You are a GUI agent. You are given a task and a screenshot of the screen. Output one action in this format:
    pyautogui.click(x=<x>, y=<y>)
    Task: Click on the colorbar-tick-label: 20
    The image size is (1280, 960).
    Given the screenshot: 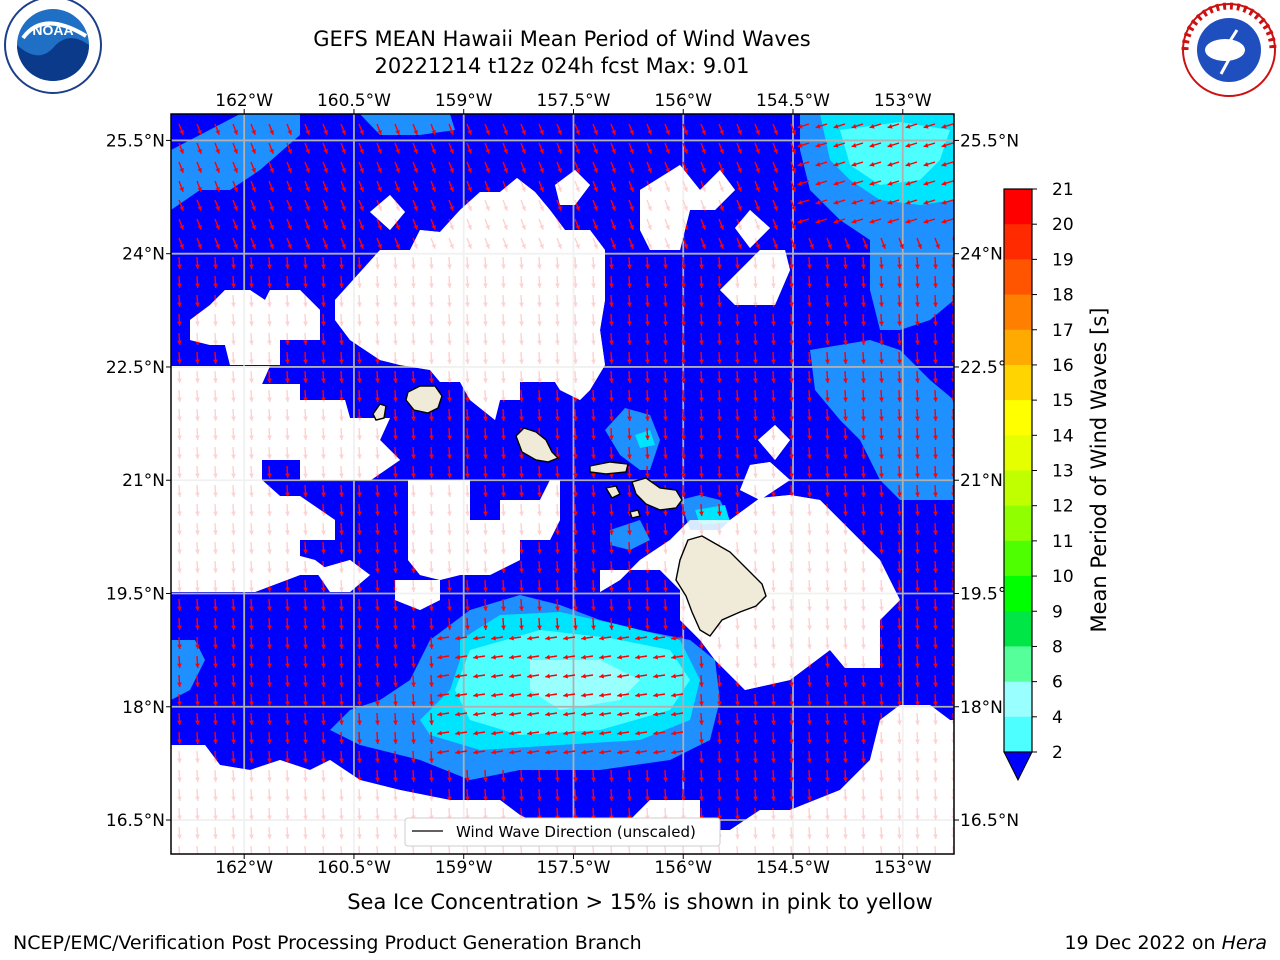 What is the action you would take?
    pyautogui.click(x=1063, y=225)
    